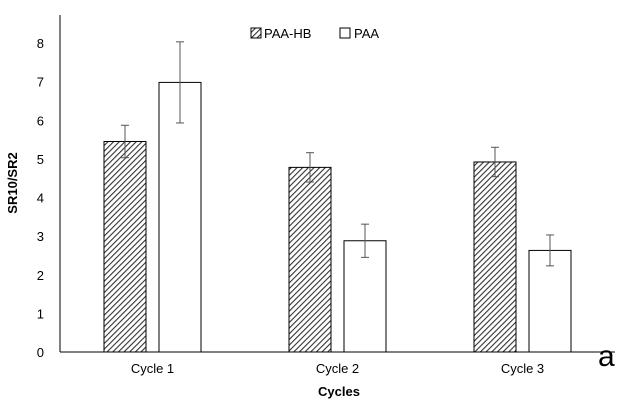  I want to click on y-tick-label: 8, so click(40, 43).